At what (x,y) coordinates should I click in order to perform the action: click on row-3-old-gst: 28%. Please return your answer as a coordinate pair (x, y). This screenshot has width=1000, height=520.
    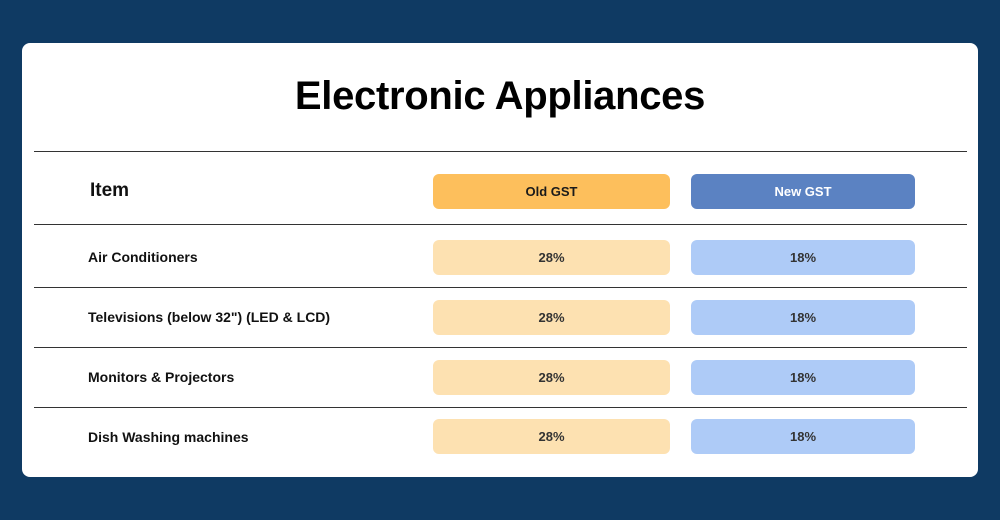
    Looking at the image, I should click on (551, 377).